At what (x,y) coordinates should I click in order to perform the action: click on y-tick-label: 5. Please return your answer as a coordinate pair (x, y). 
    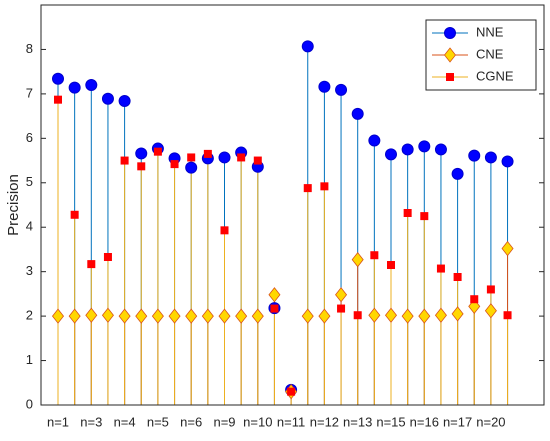
    Looking at the image, I should click on (29, 181).